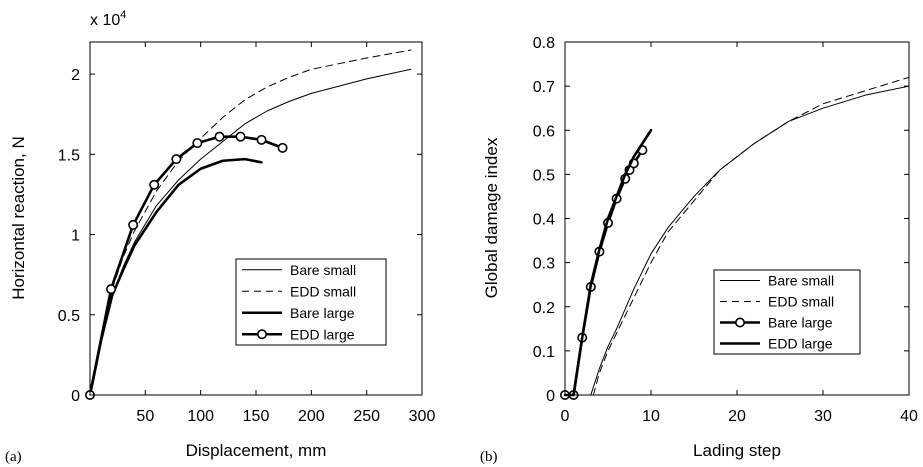 The image size is (923, 467). I want to click on y-tick-label: 0.6, so click(544, 131).